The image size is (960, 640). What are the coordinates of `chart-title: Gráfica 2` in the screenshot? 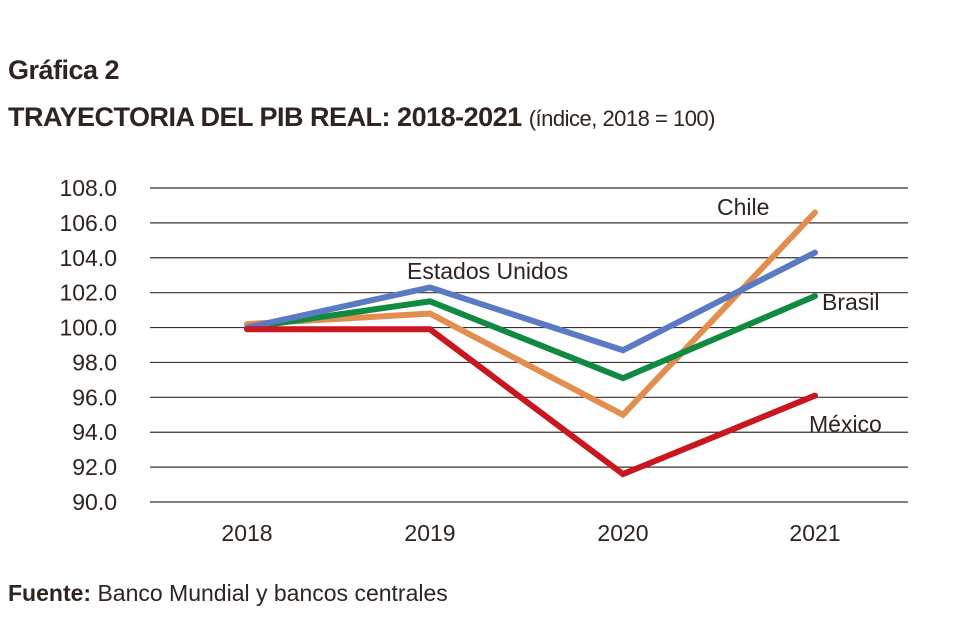 It's located at (64, 70).